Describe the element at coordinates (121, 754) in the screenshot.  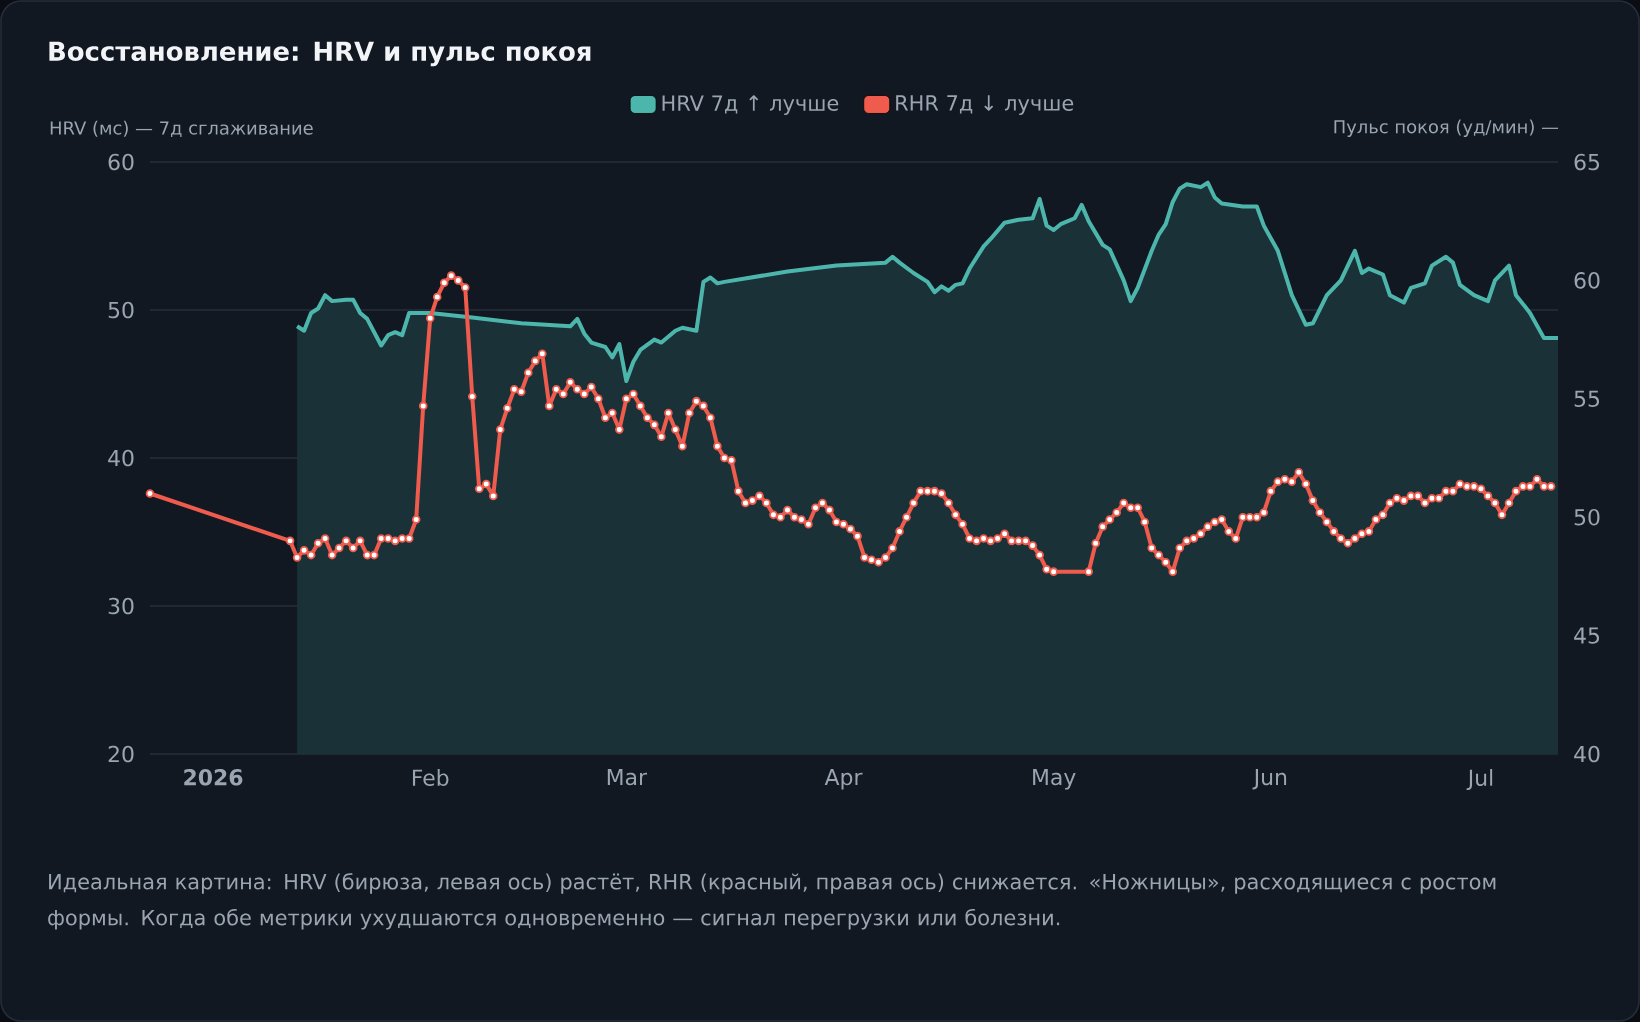
I see `y-tick-label: 20` at that location.